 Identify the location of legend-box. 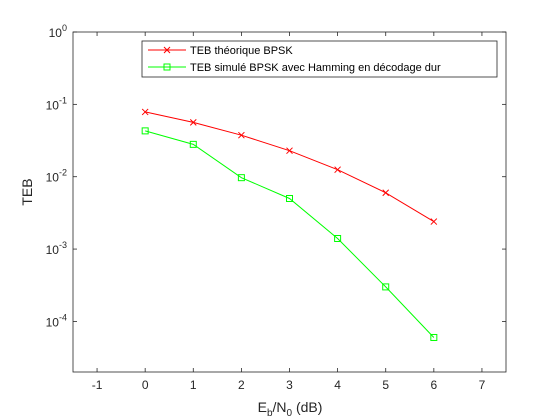
(319, 59).